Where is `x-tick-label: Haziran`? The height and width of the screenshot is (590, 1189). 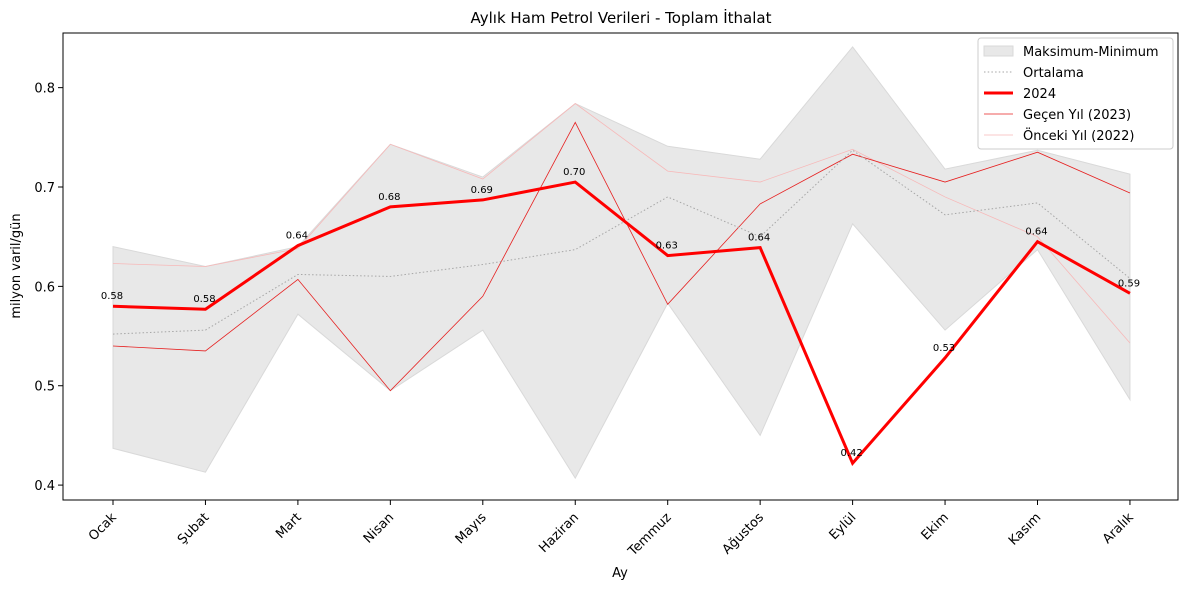 x-tick-label: Haziran is located at coordinates (559, 533).